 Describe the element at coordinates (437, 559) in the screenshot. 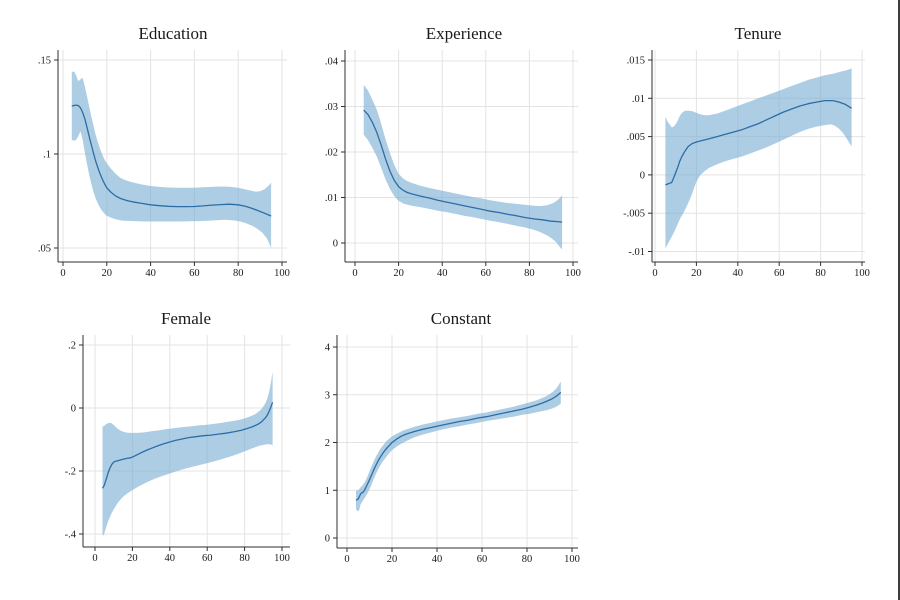

I see `constant-x-tick-label: 40` at that location.